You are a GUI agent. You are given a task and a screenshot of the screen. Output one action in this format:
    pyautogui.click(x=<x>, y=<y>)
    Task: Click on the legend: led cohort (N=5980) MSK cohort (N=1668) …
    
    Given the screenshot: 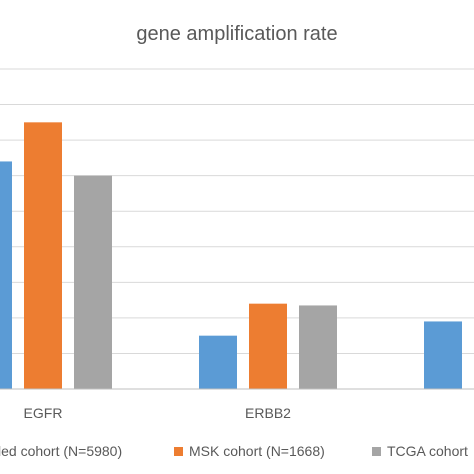 What is the action you would take?
    pyautogui.click(x=234, y=451)
    